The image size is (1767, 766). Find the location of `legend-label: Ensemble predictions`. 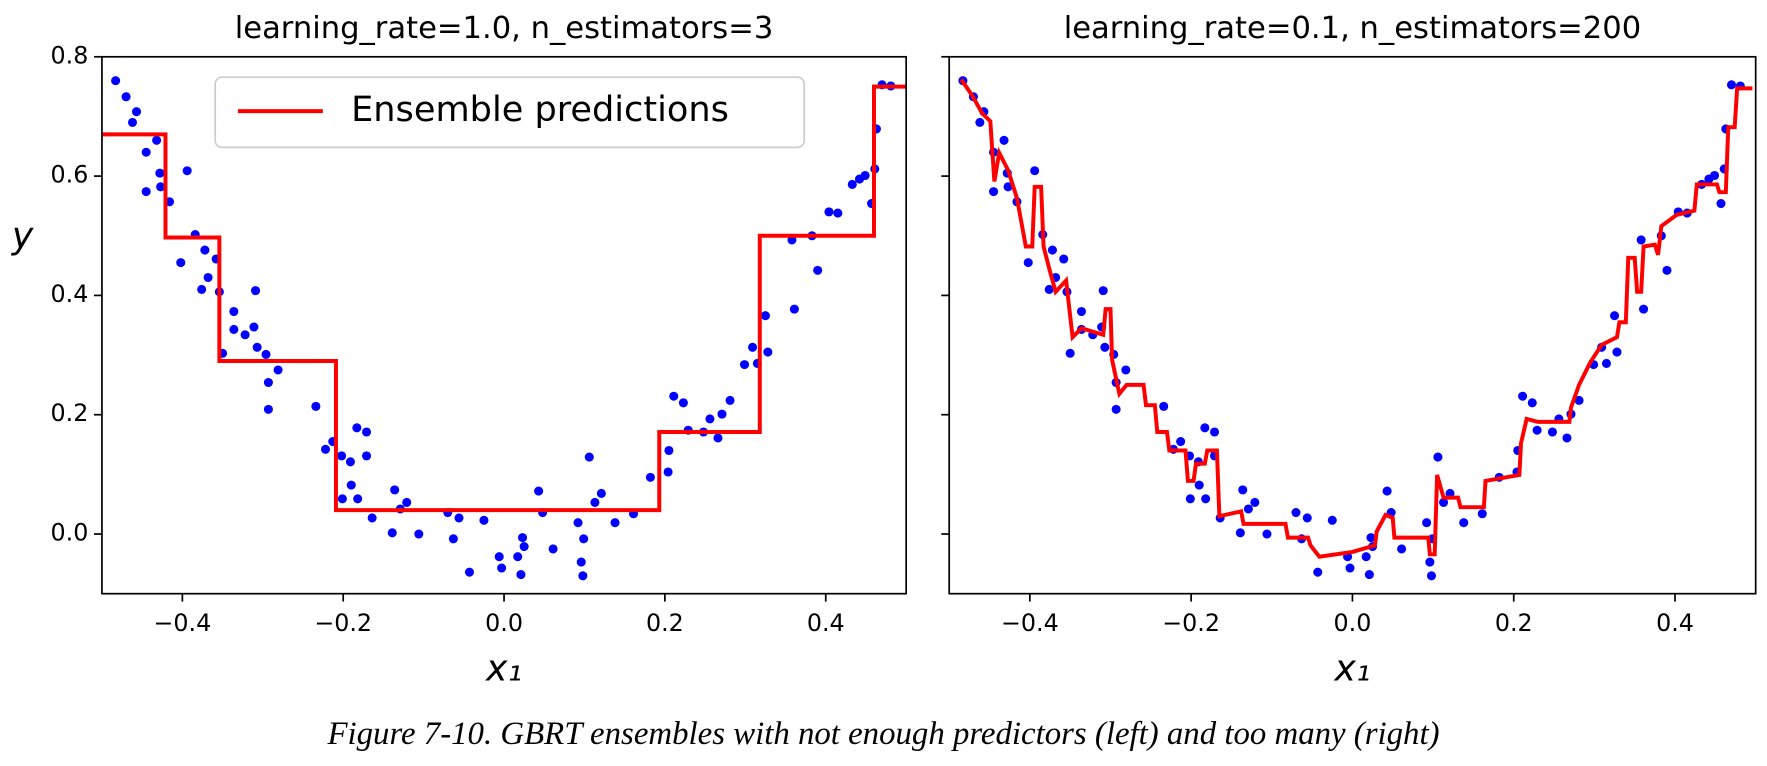

legend-label: Ensemble predictions is located at coordinates (540, 109).